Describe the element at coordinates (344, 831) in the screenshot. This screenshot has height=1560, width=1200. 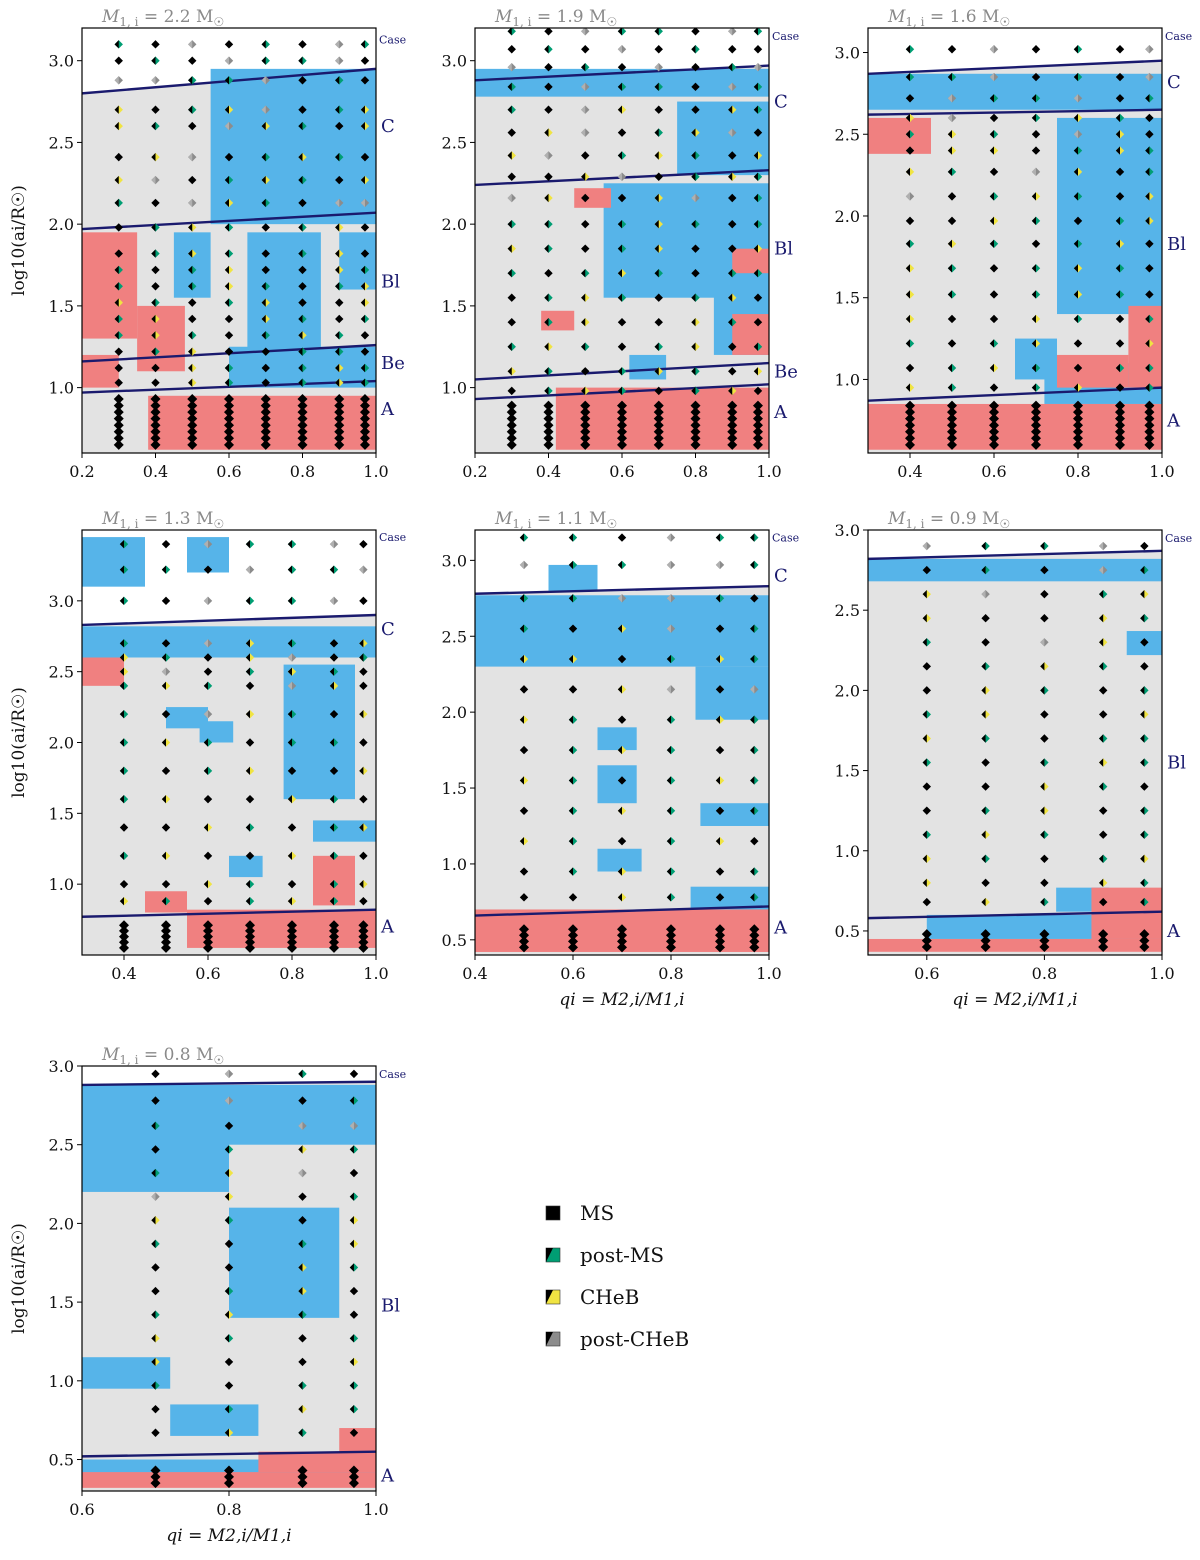
I see `blue-region` at that location.